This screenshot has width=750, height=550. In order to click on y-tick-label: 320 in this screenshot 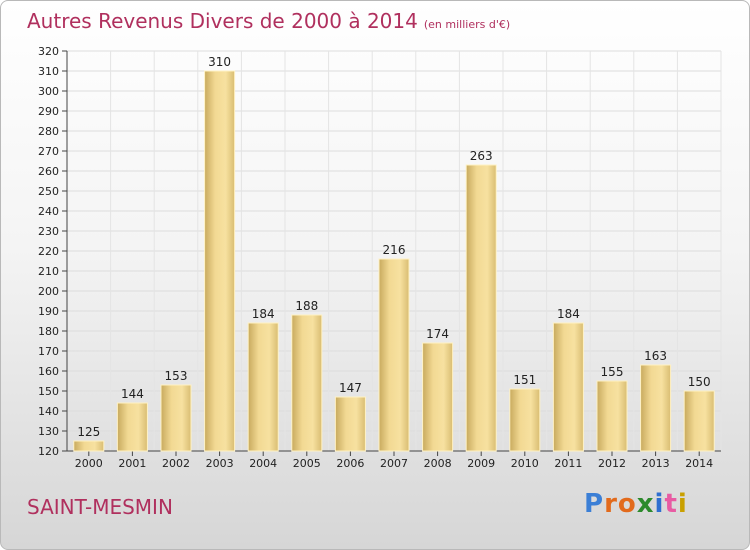, I will do `click(48, 51)`.